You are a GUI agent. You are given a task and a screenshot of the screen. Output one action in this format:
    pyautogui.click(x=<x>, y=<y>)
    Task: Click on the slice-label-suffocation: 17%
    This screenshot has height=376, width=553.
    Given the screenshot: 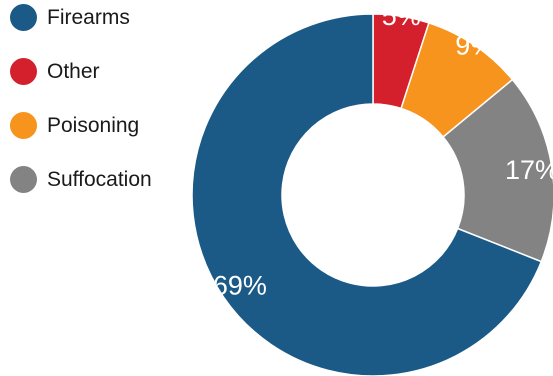 What is the action you would take?
    pyautogui.click(x=529, y=170)
    